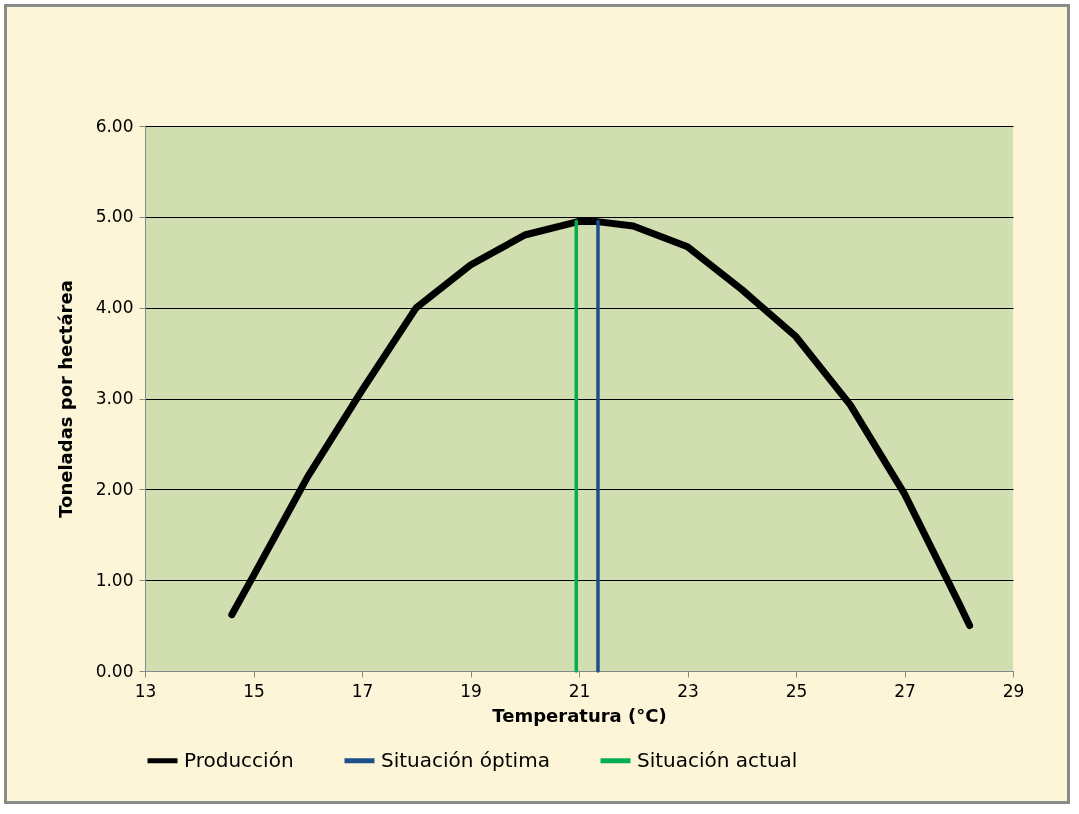 The image size is (1079, 814). Describe the element at coordinates (688, 690) in the screenshot. I see `x-tick-label: 23` at that location.